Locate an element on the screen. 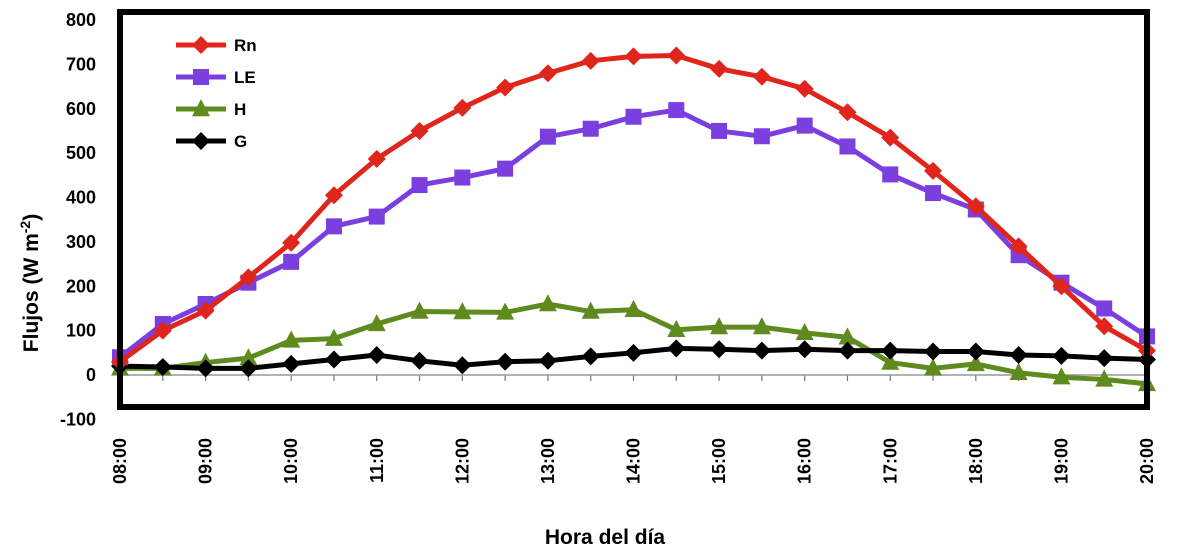 The image size is (1177, 550). legend-label: Rn is located at coordinates (245, 45).